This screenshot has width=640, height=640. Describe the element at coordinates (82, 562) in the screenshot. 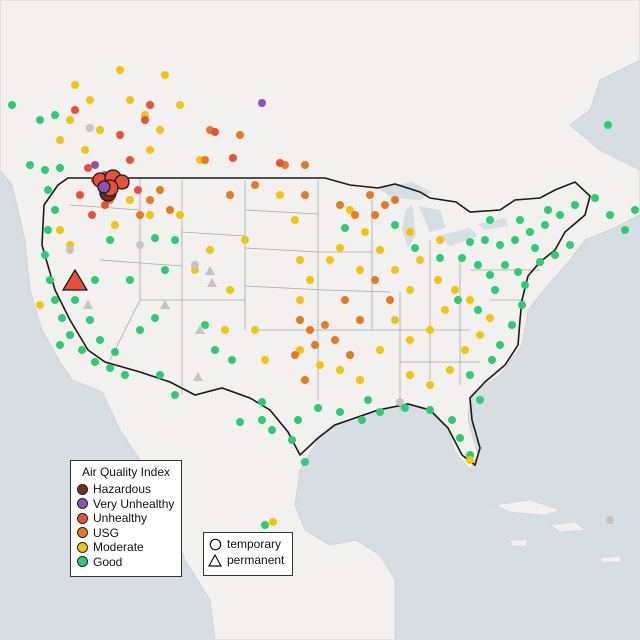

I see `good-swatch-icon` at that location.